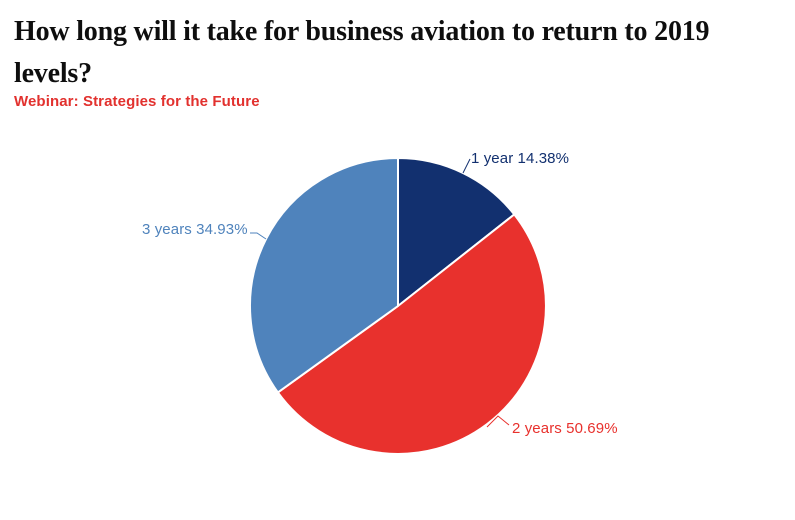  Describe the element at coordinates (324, 275) in the screenshot. I see `pie-slice-3-years` at that location.